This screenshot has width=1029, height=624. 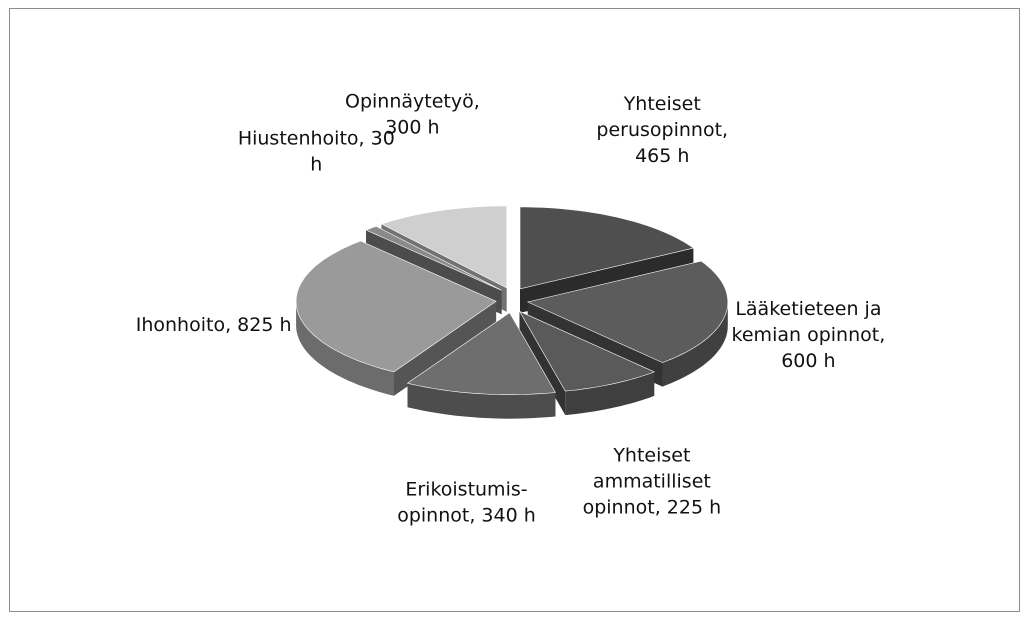 What do you see at coordinates (316, 152) in the screenshot?
I see `data-label: Hiustenhoito, 30 h` at bounding box center [316, 152].